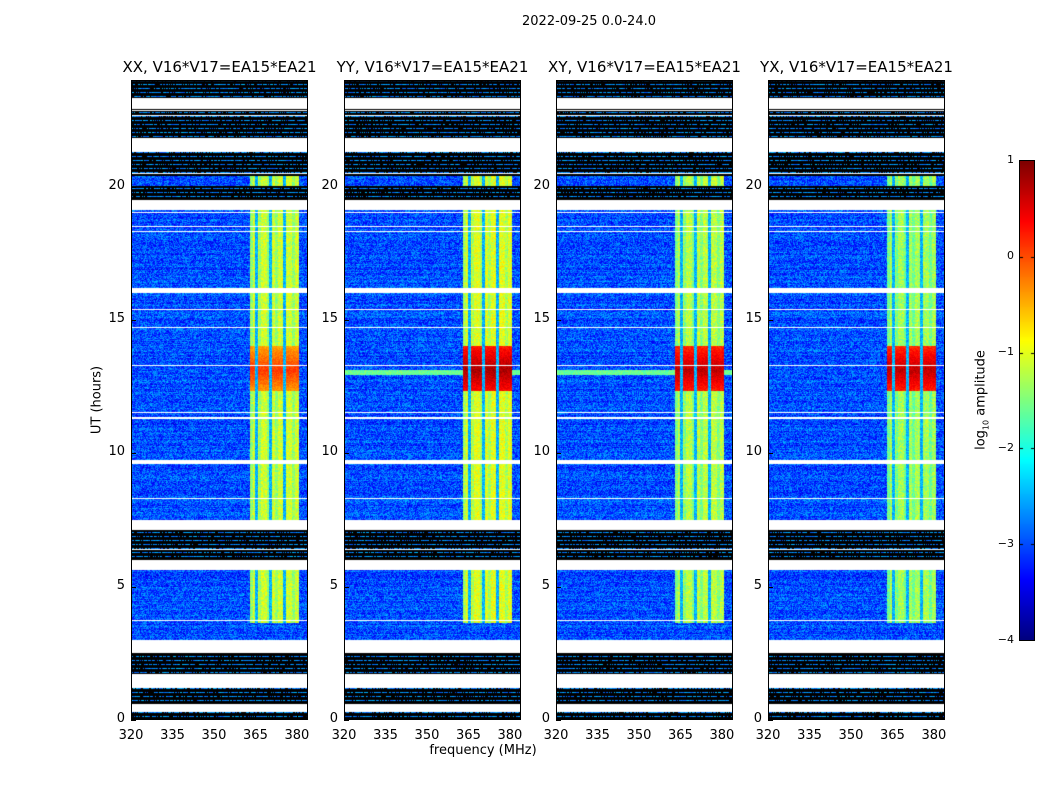 This screenshot has width=1050, height=800. Describe the element at coordinates (1010, 255) in the screenshot. I see `colorbar-tick: 0` at that location.